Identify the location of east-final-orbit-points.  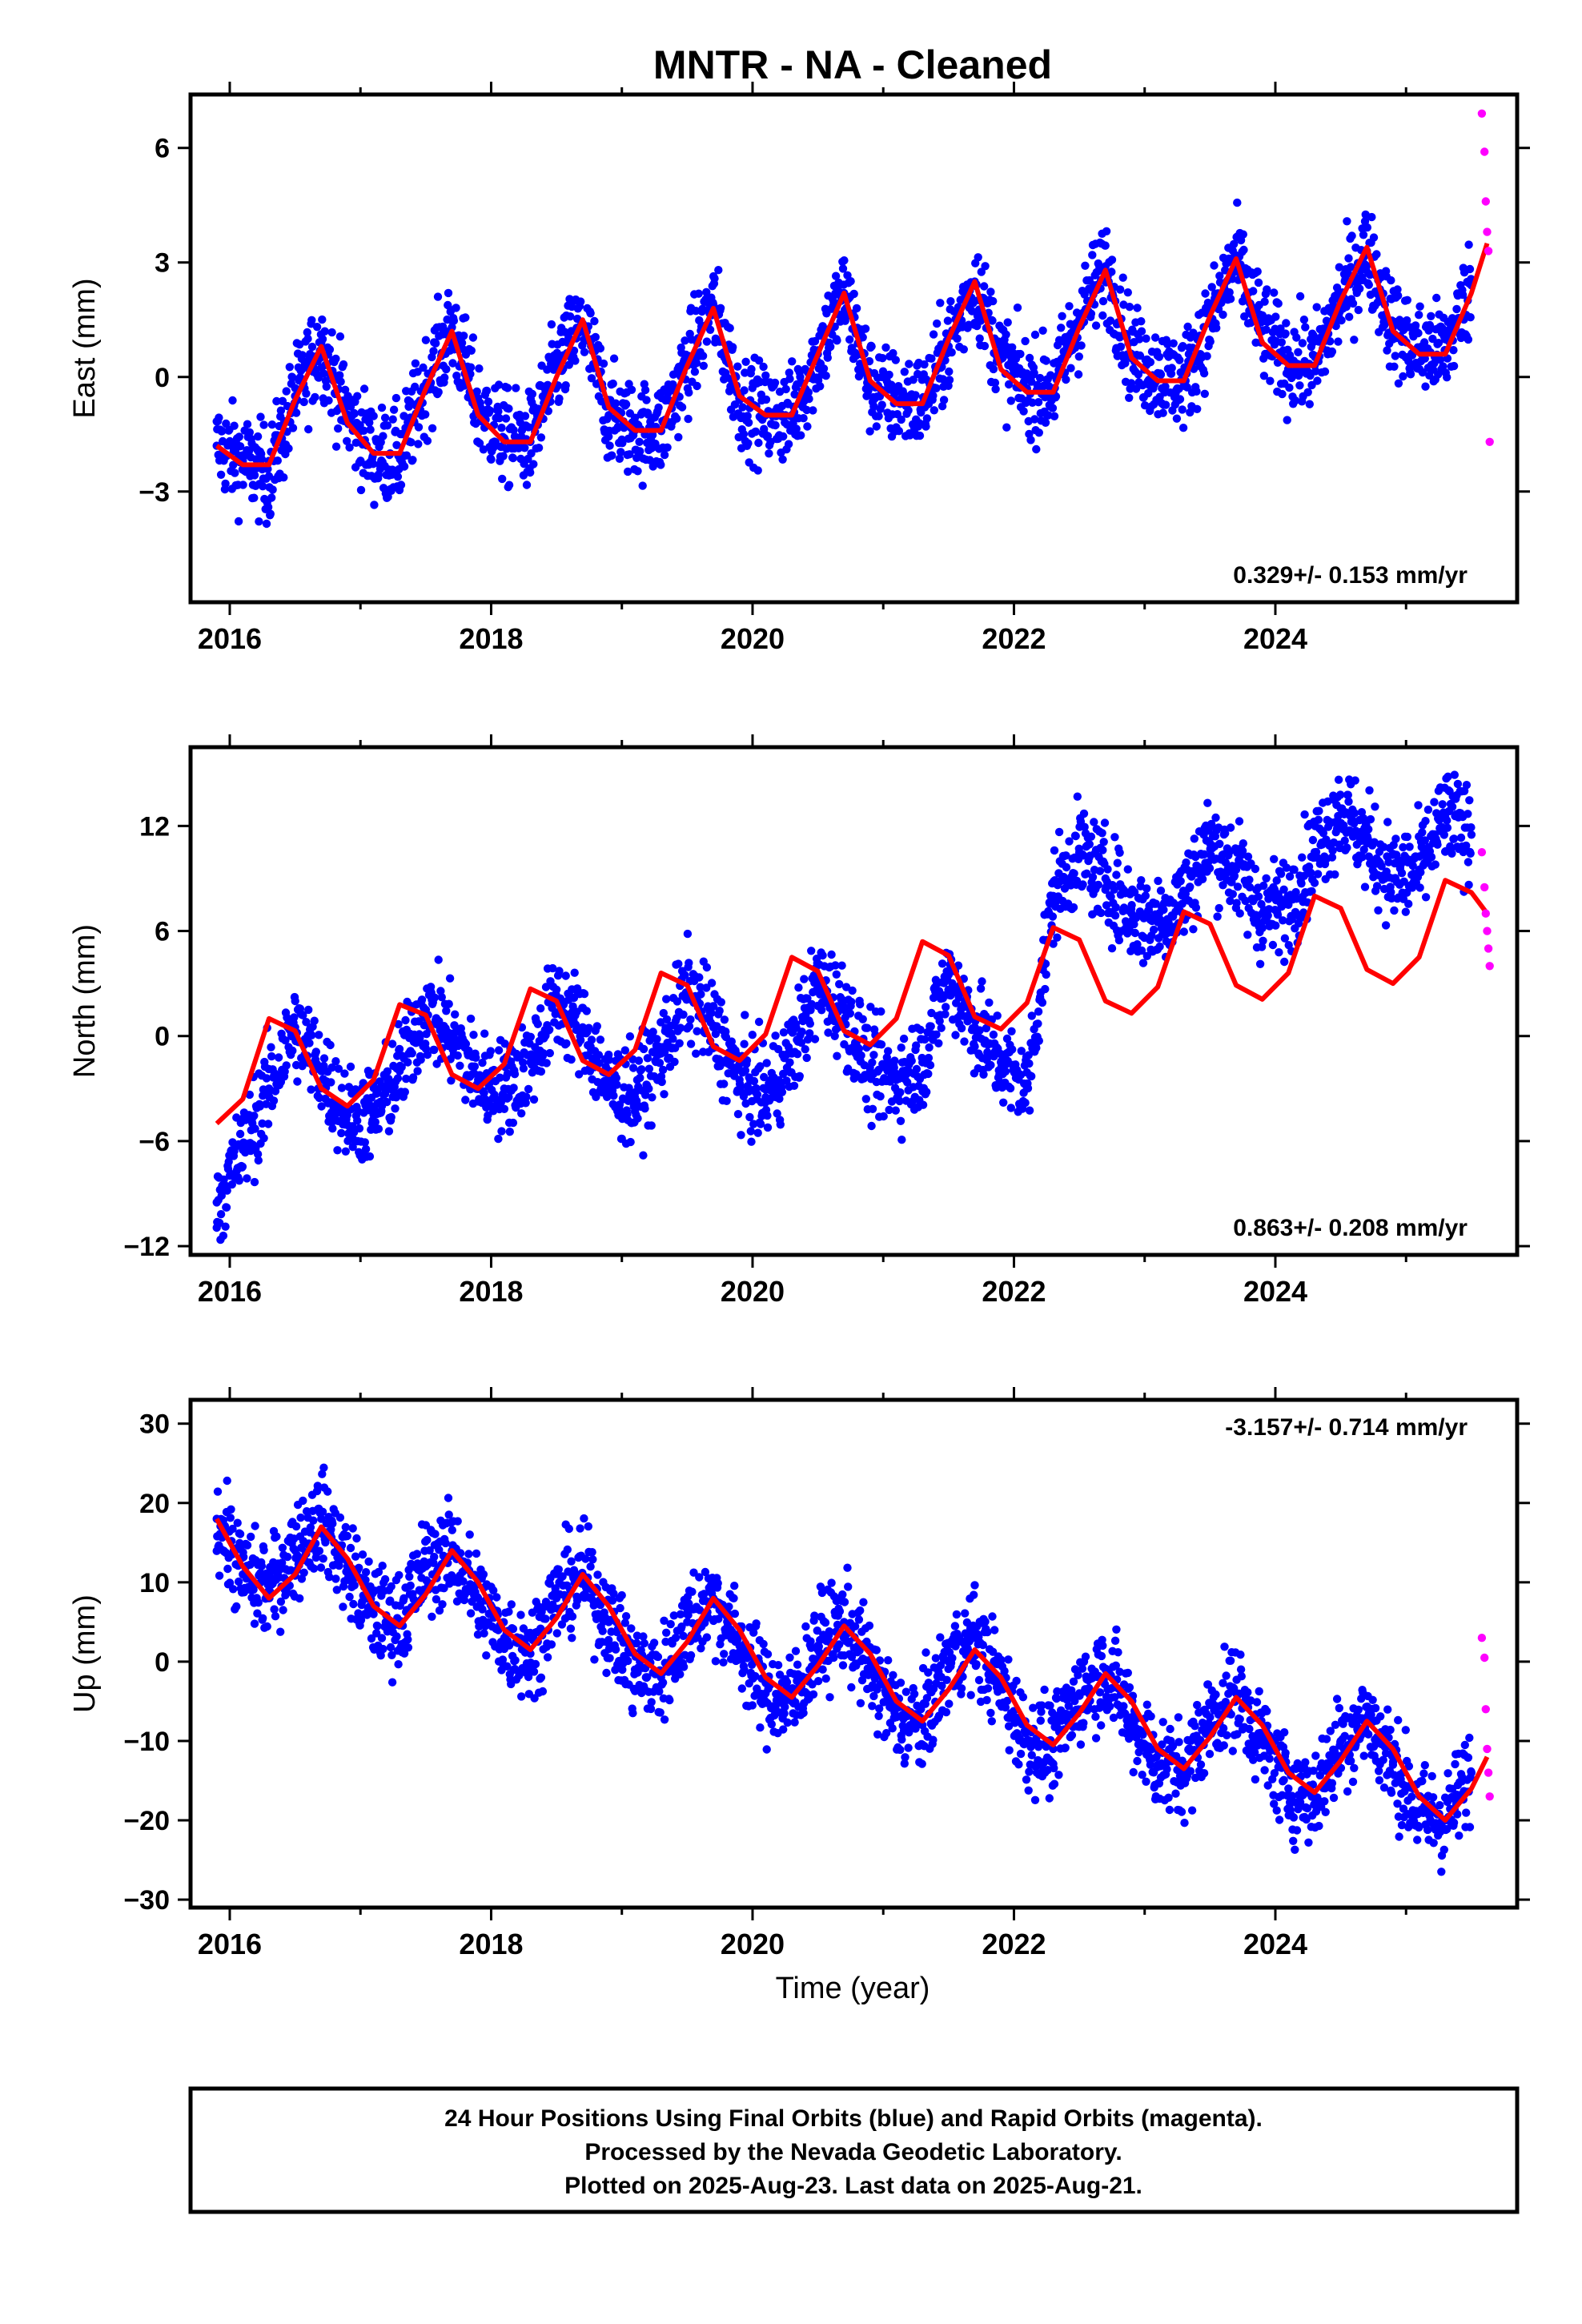
(844, 363).